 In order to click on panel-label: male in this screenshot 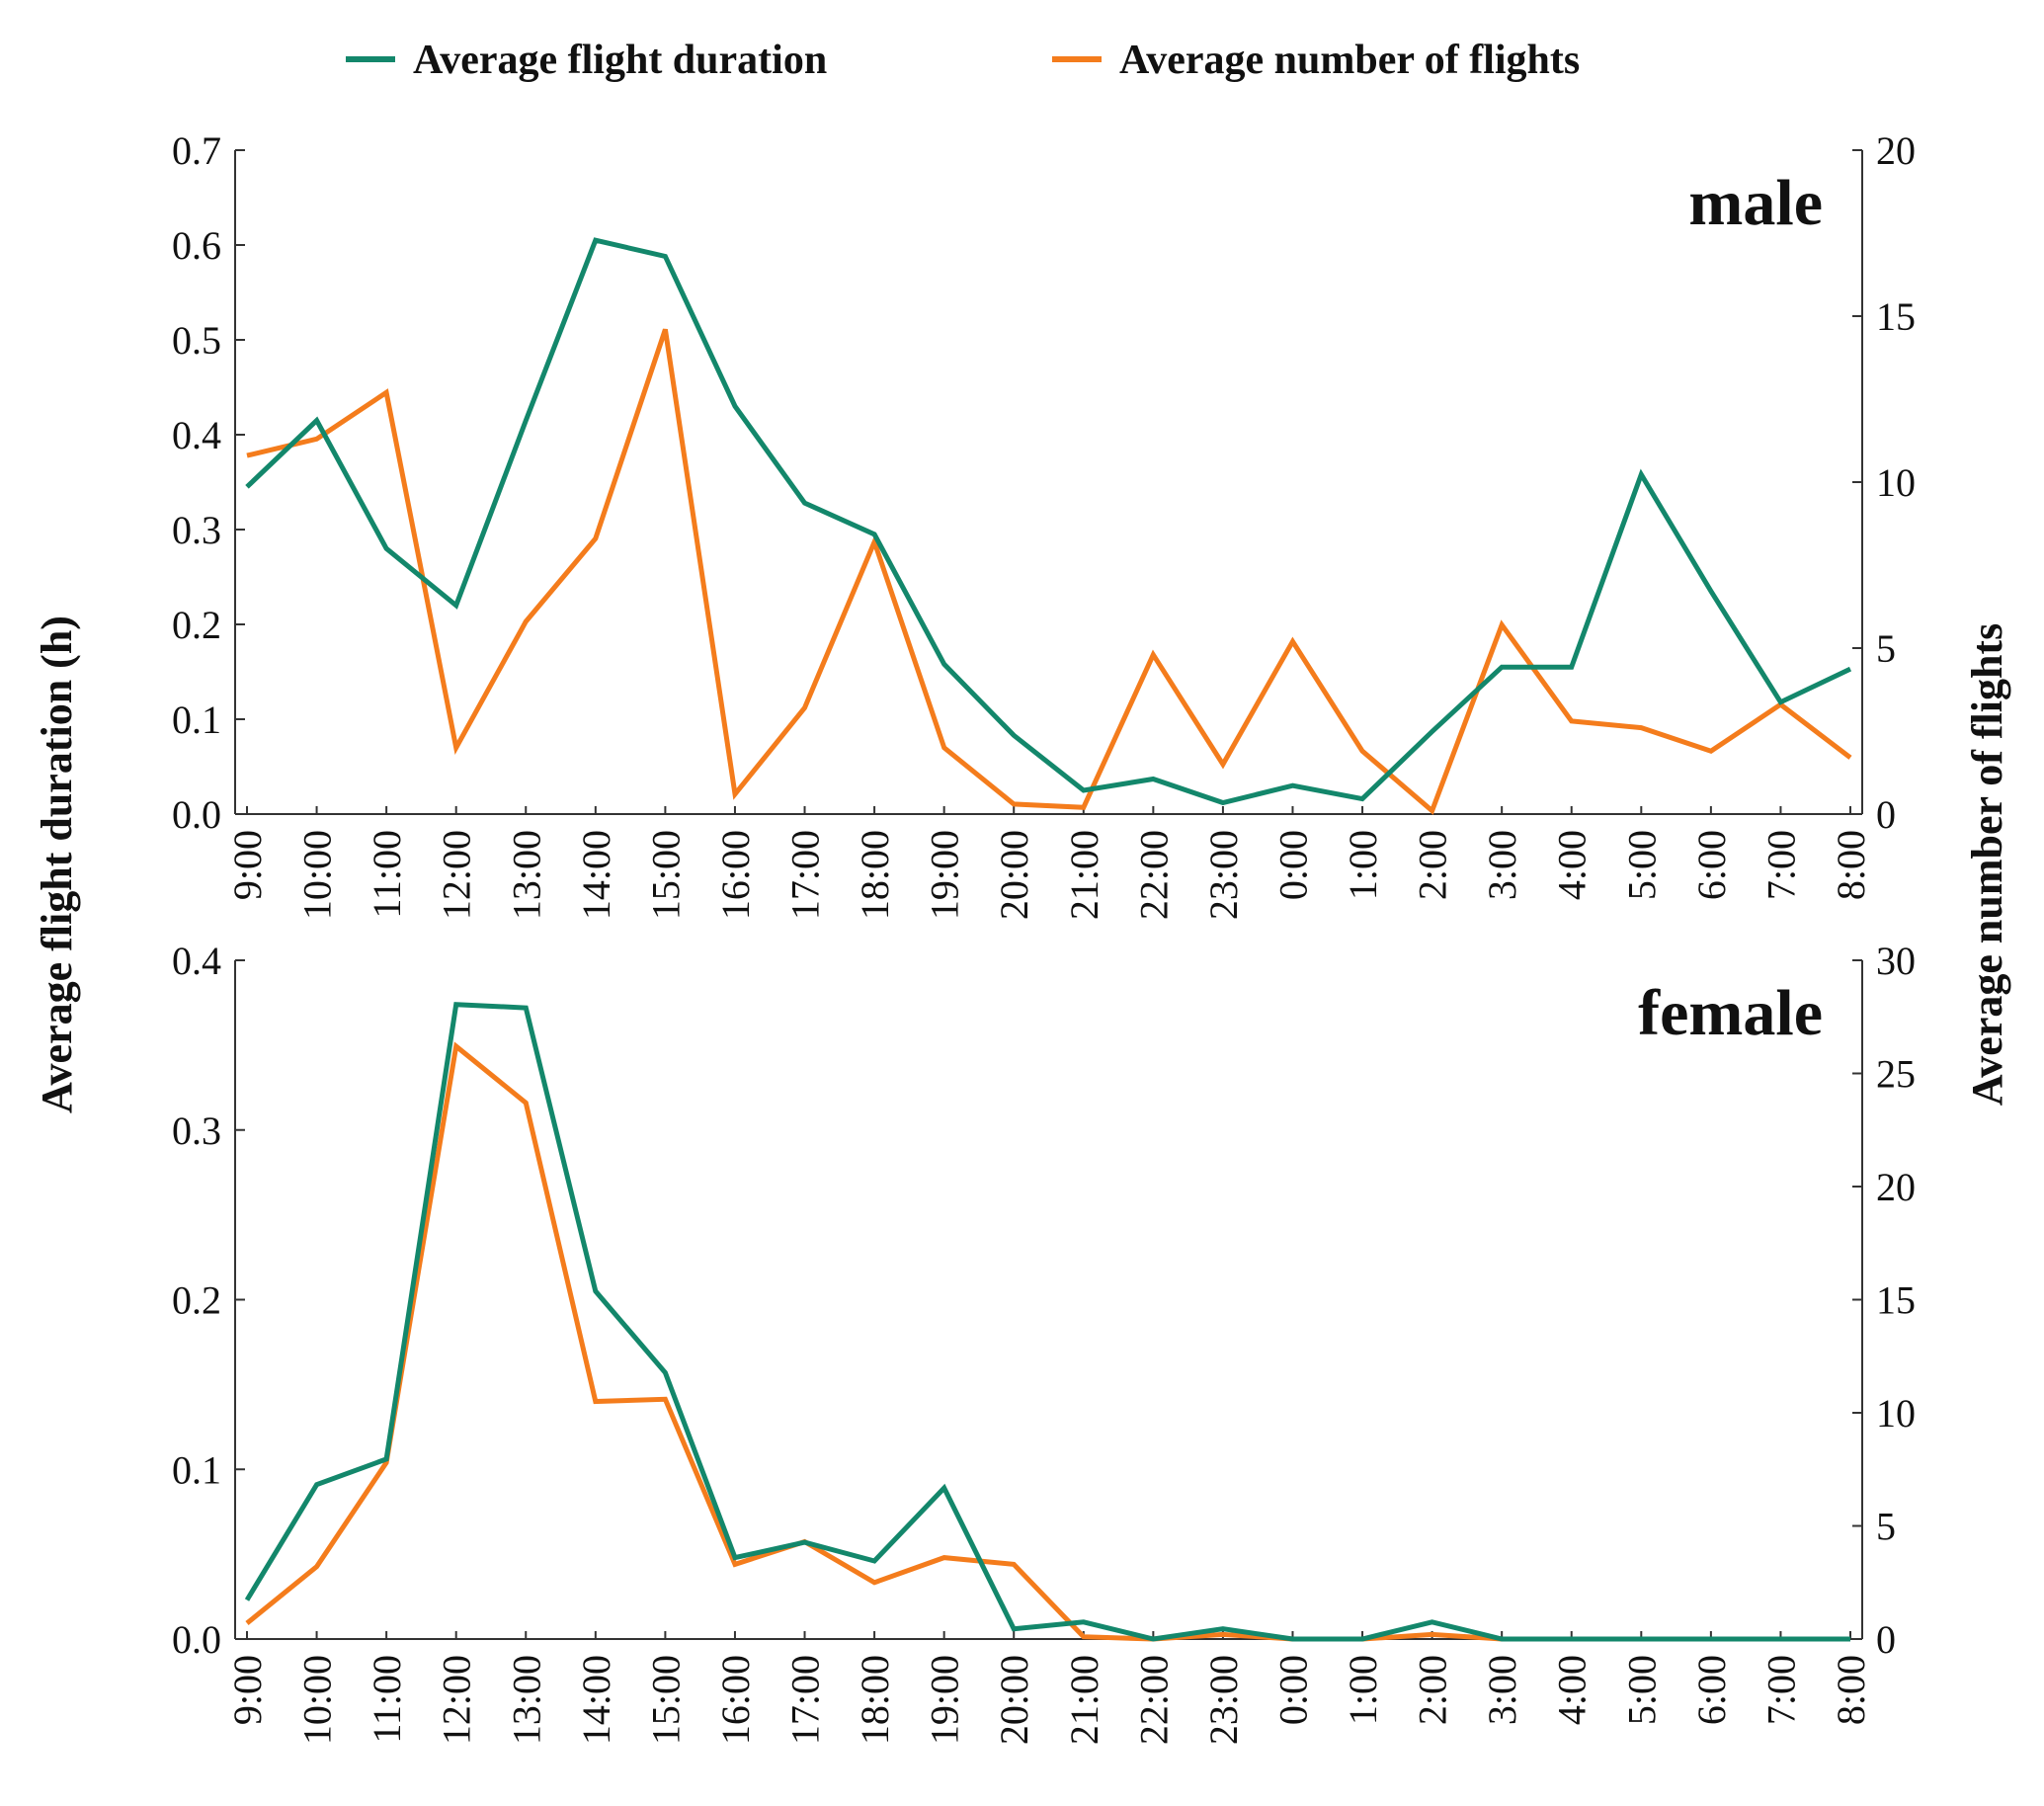, I will do `click(1756, 203)`.